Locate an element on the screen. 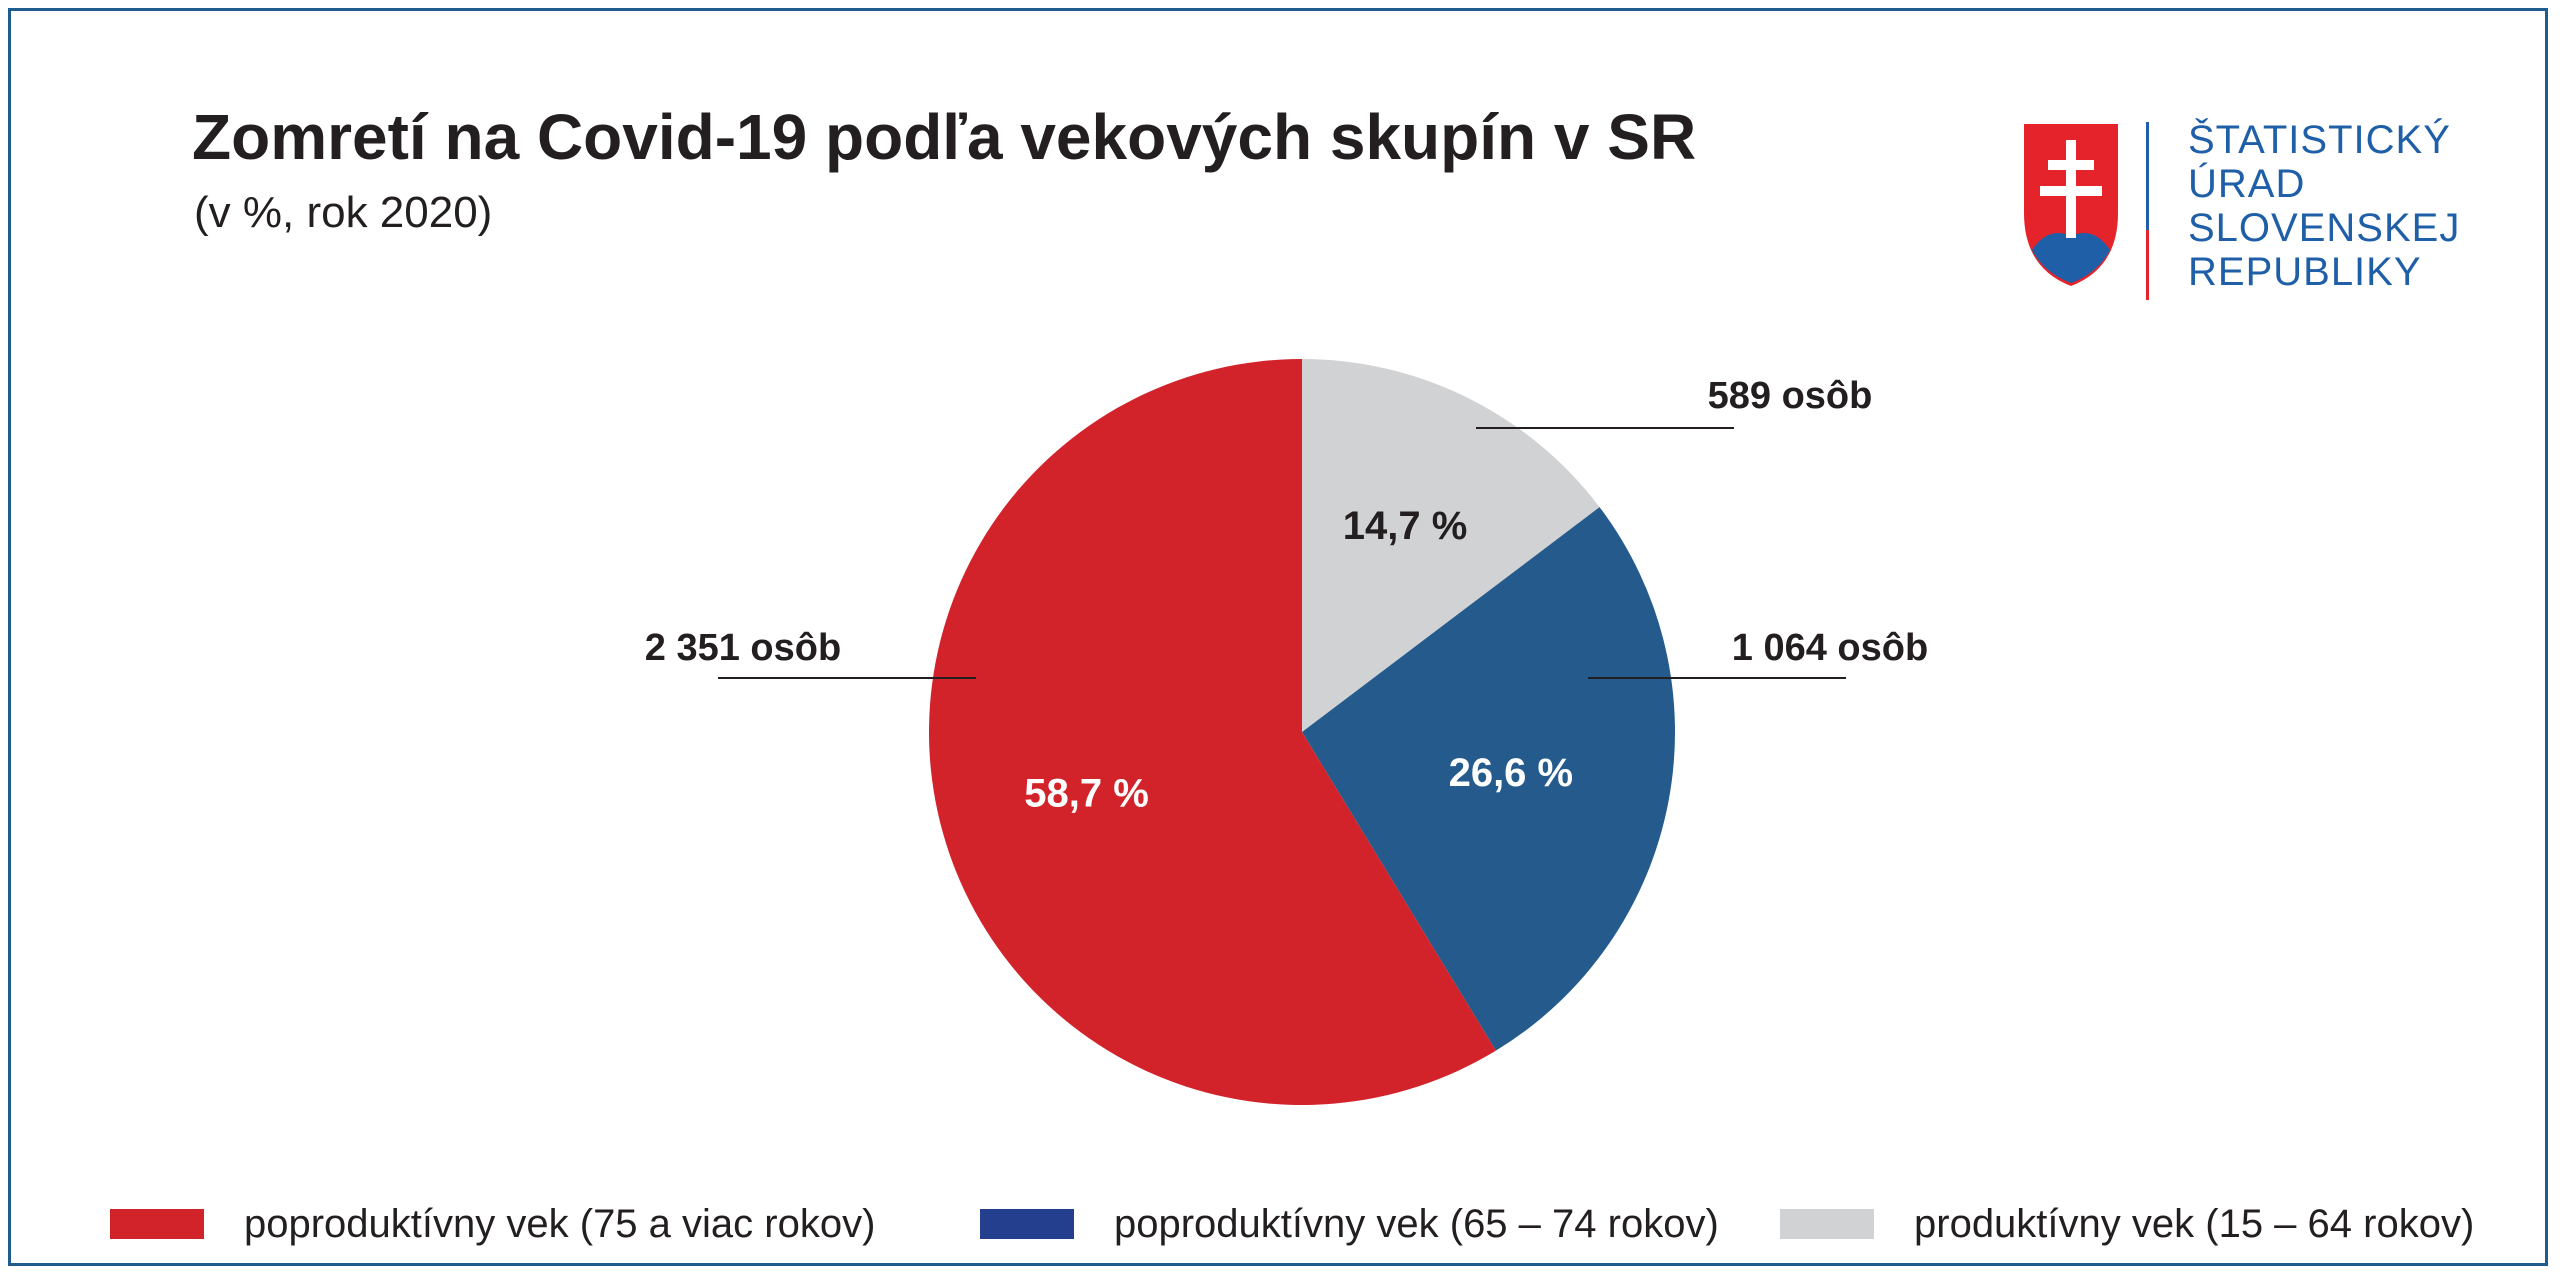  slice-count-label: 1 064 osôb is located at coordinates (1830, 648).